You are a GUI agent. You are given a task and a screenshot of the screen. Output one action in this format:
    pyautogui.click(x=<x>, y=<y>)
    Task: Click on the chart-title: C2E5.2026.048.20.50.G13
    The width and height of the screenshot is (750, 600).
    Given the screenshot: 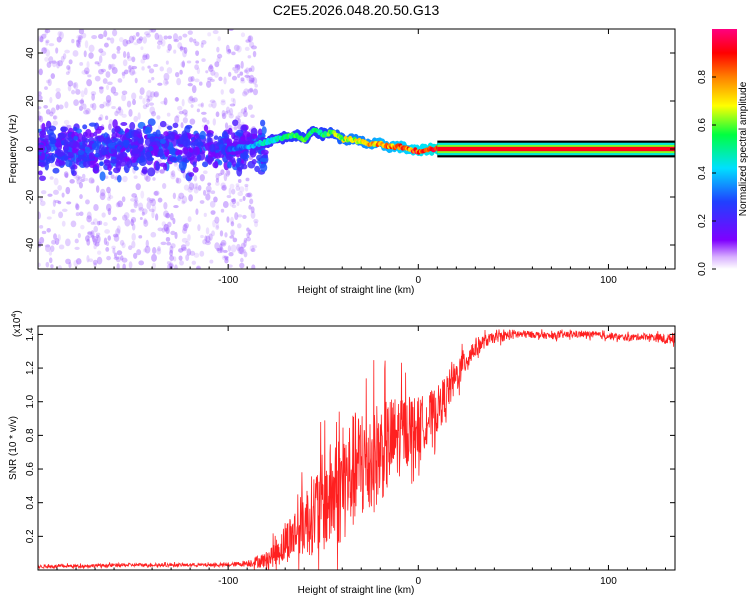 What is the action you would take?
    pyautogui.click(x=356, y=10)
    